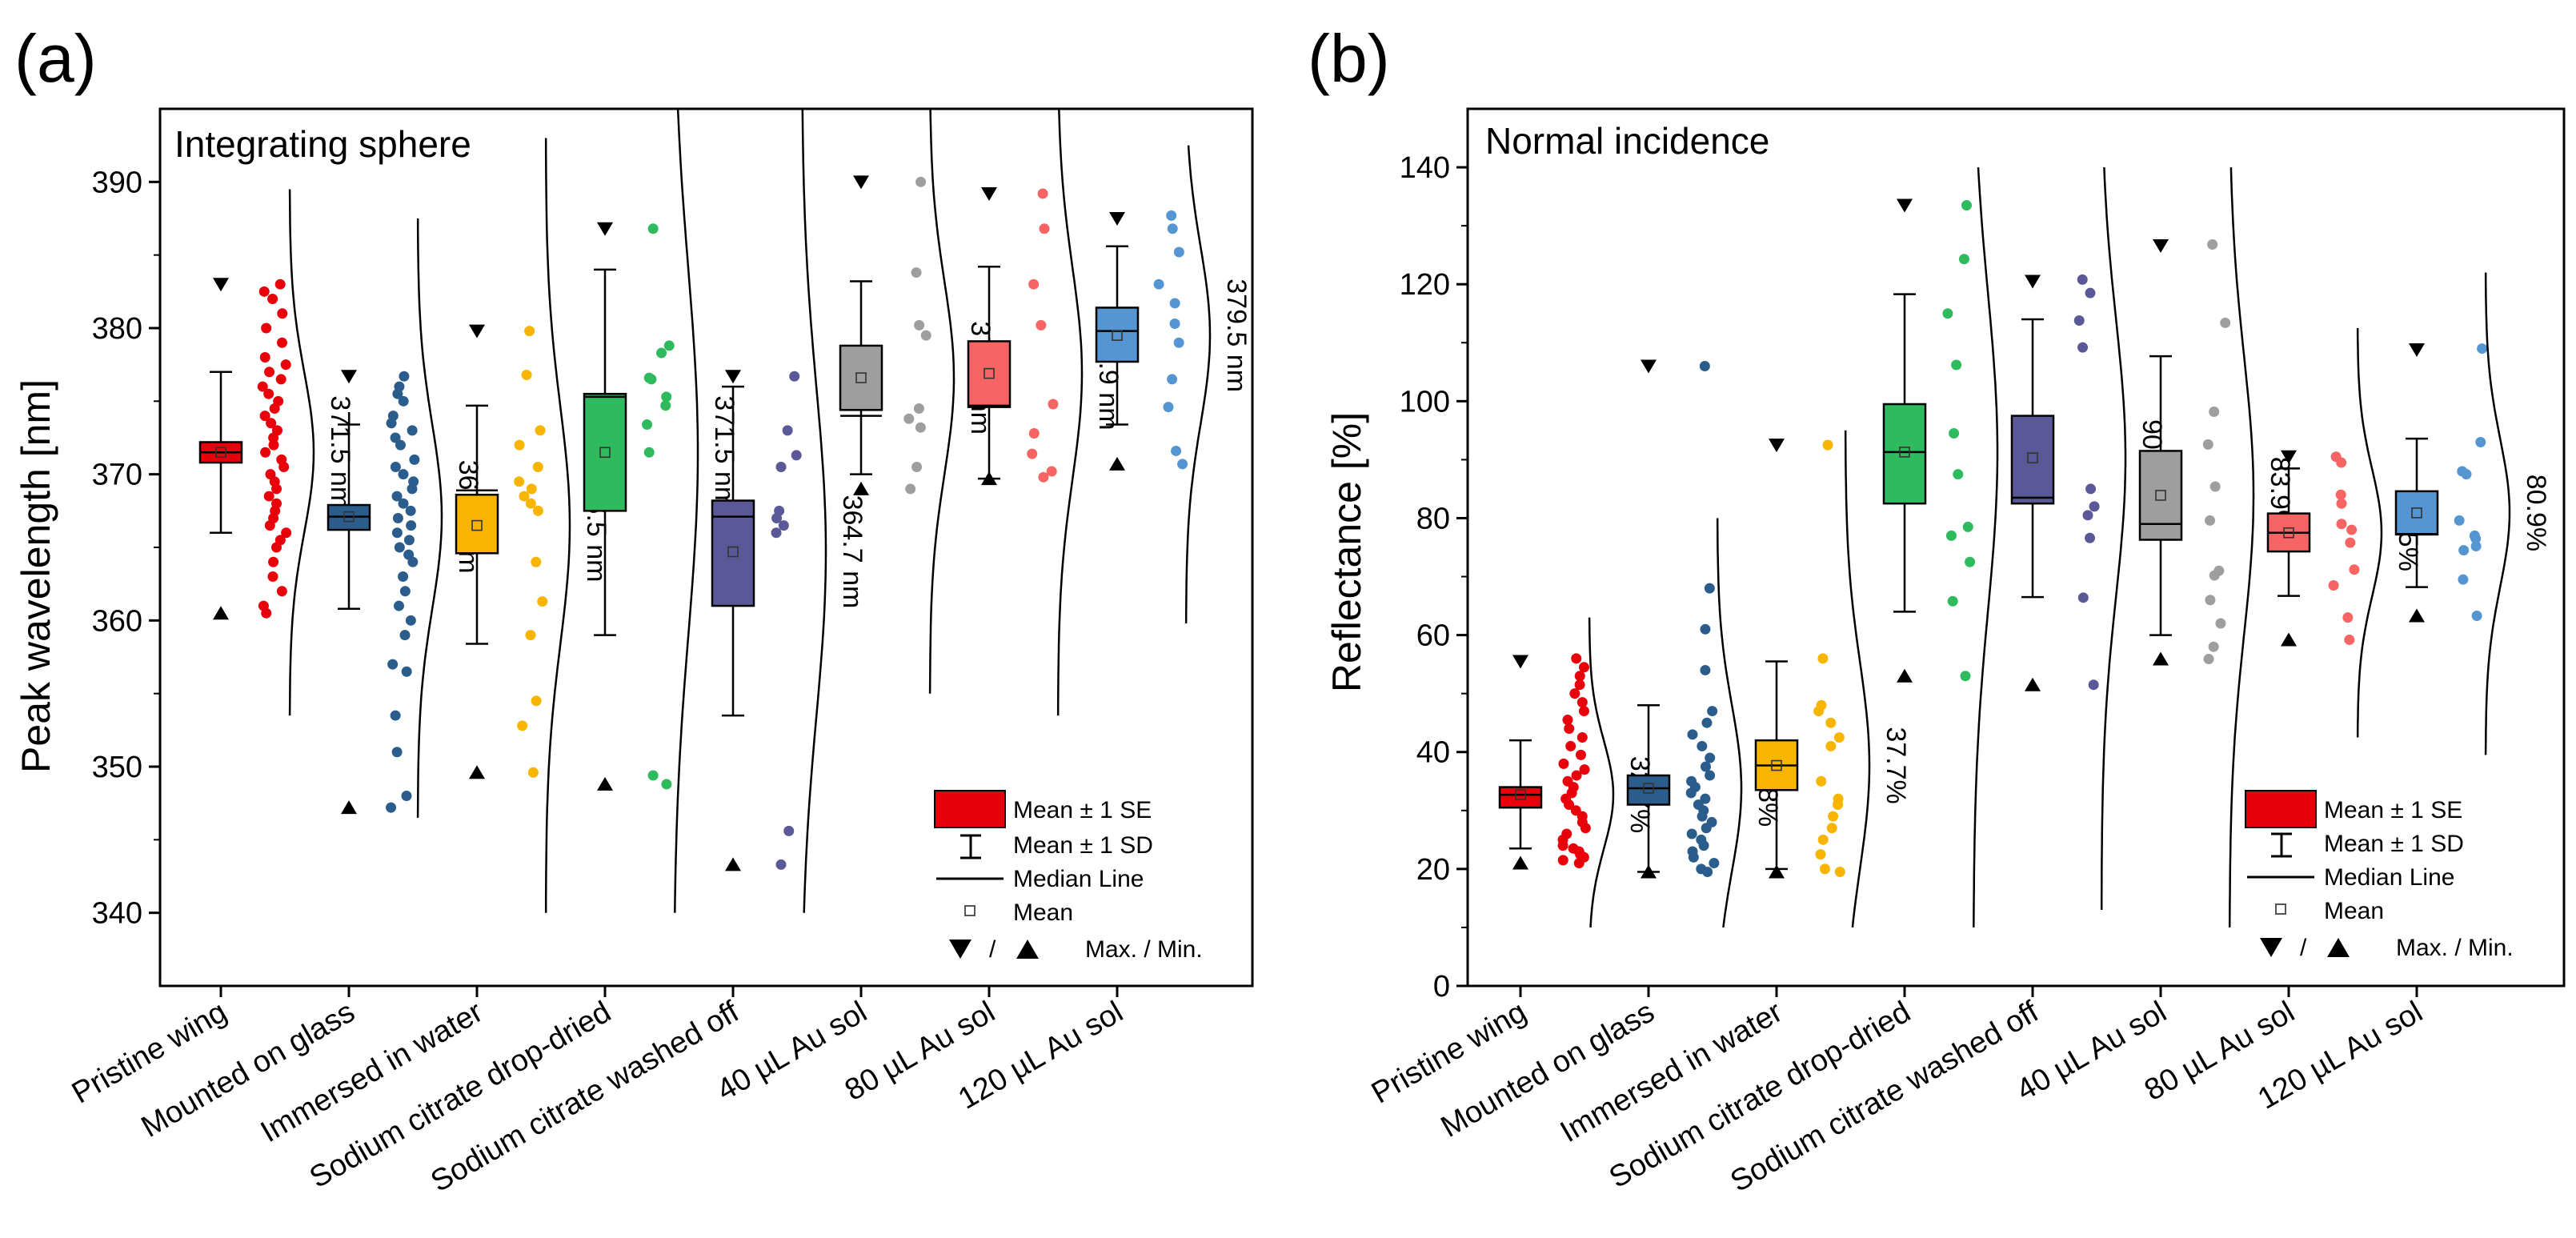 This screenshot has width=2576, height=1238. Describe the element at coordinates (117, 914) in the screenshot. I see `y-tick-label: 340` at that location.